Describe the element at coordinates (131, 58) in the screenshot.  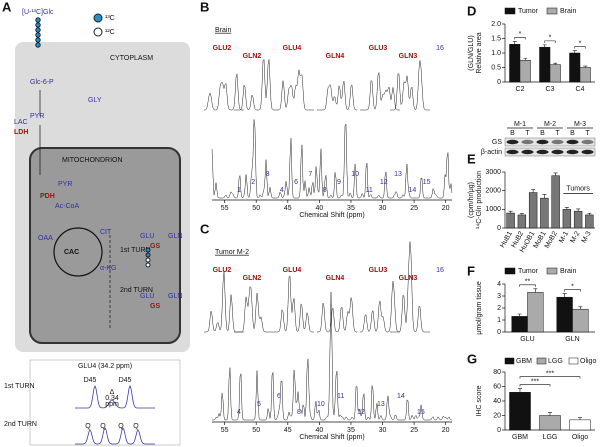
I see `compartment: CYTOPLASM` at that location.